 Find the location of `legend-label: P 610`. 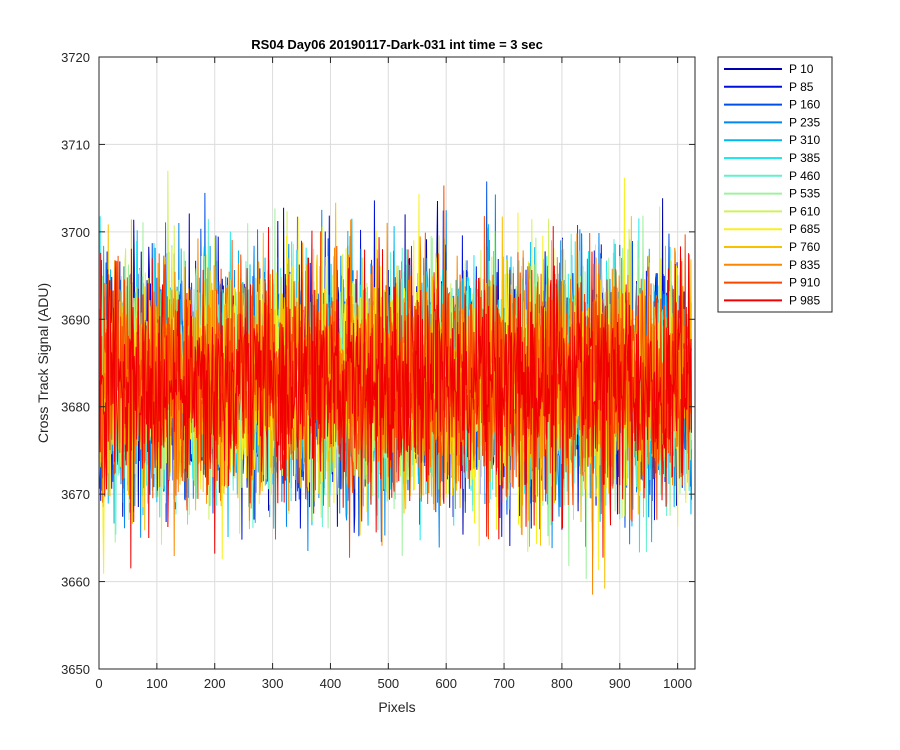

legend-label: P 610 is located at coordinates (804, 211).